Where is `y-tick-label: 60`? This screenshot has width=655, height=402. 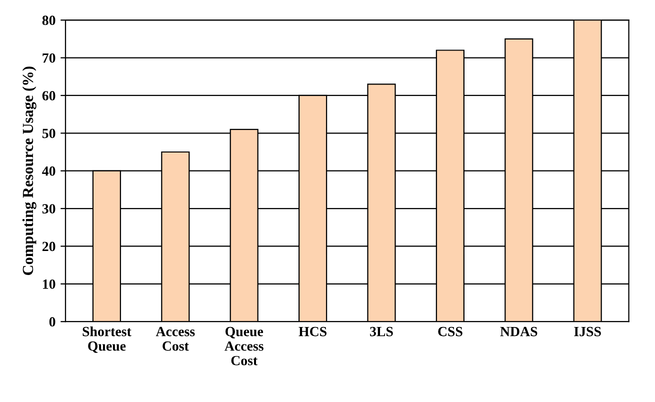 y-tick-label: 60 is located at coordinates (49, 95).